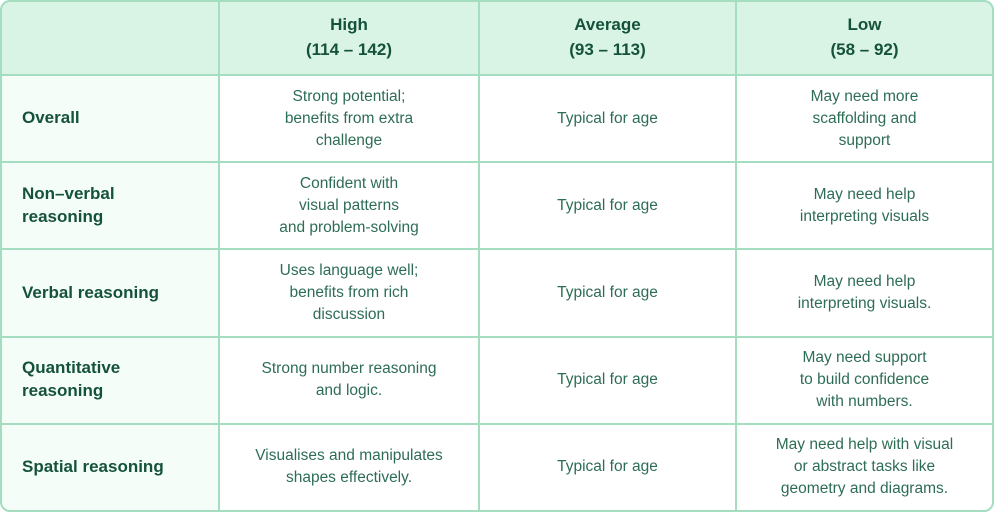 This screenshot has height=512, width=994. I want to click on cell-quantitative-high: Strong number reasoning and logic., so click(349, 380).